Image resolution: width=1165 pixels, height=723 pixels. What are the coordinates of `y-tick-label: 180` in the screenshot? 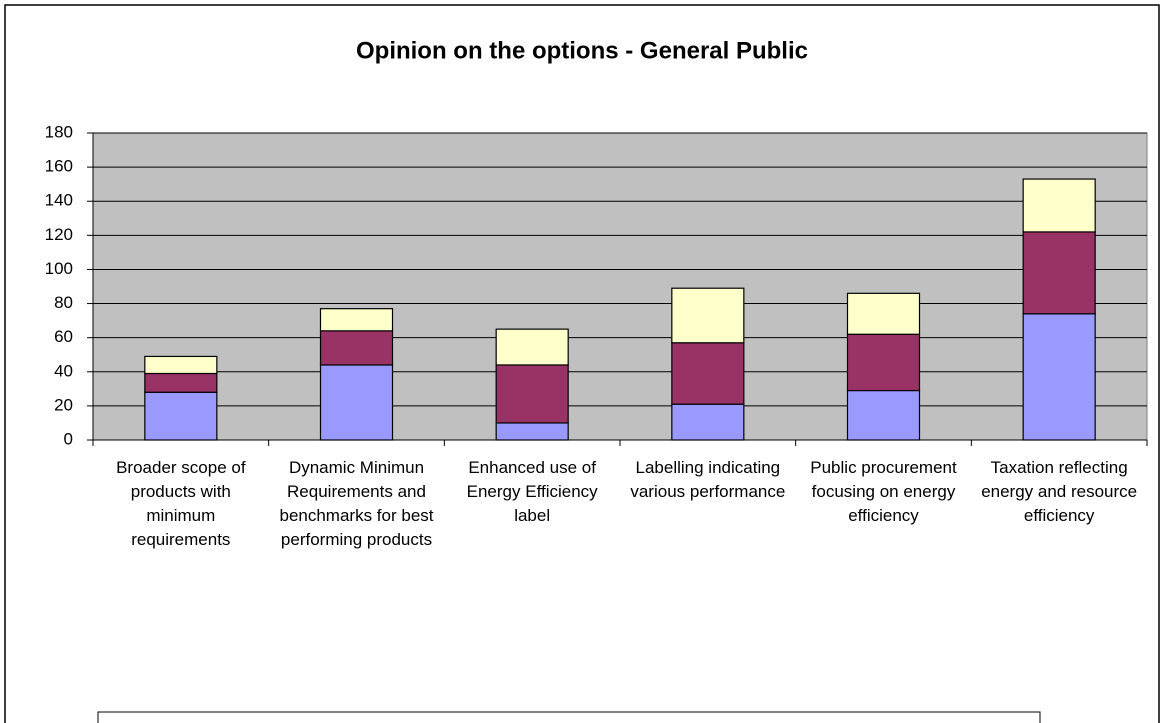 It's located at (59, 131).